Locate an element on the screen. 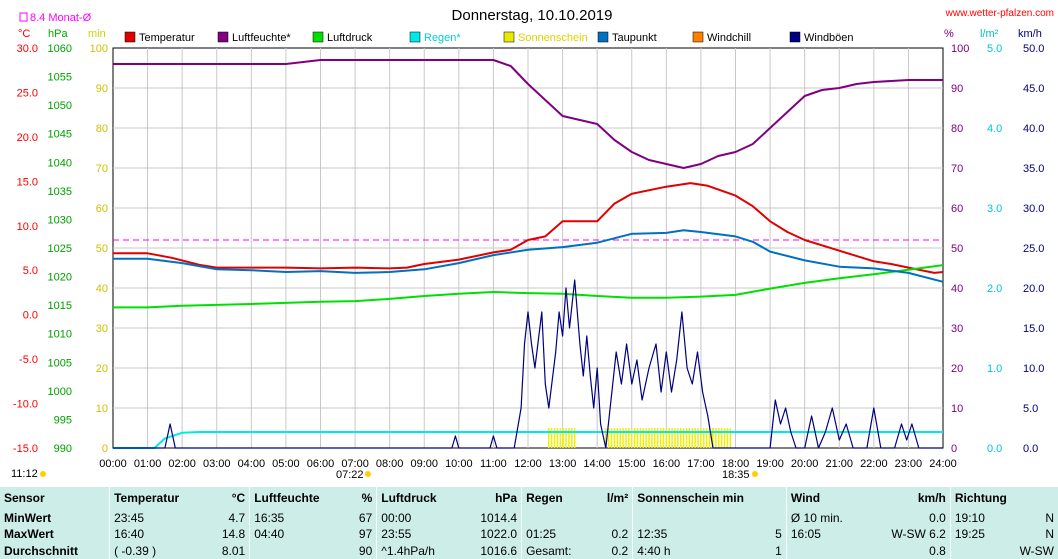  y-tick-rain: 3.0 is located at coordinates (994, 209).